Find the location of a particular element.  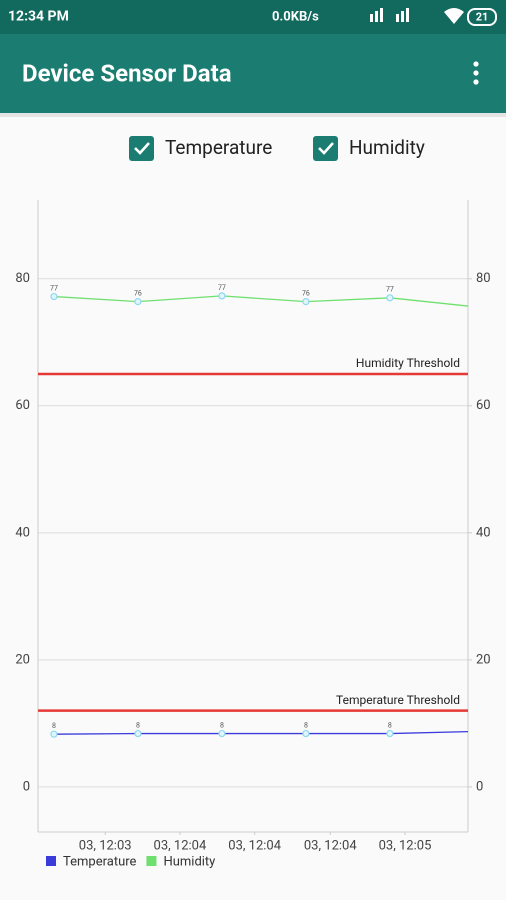

overflow-menu is located at coordinates (476, 73).